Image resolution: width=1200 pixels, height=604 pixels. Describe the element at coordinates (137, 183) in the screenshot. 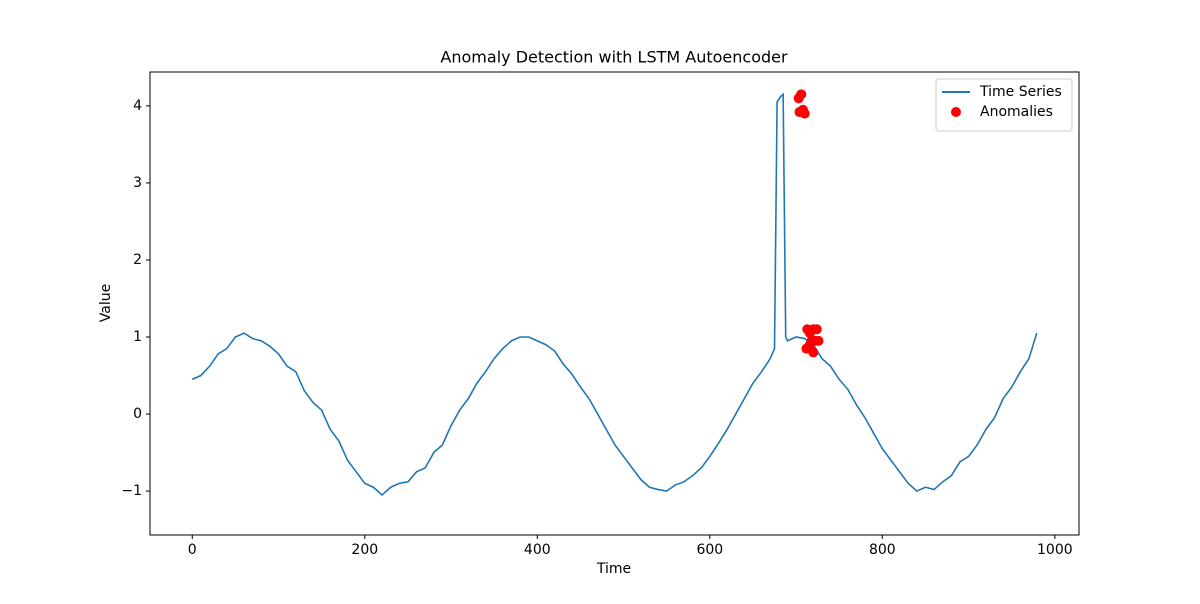

I see `y-tick-label: 3` at that location.